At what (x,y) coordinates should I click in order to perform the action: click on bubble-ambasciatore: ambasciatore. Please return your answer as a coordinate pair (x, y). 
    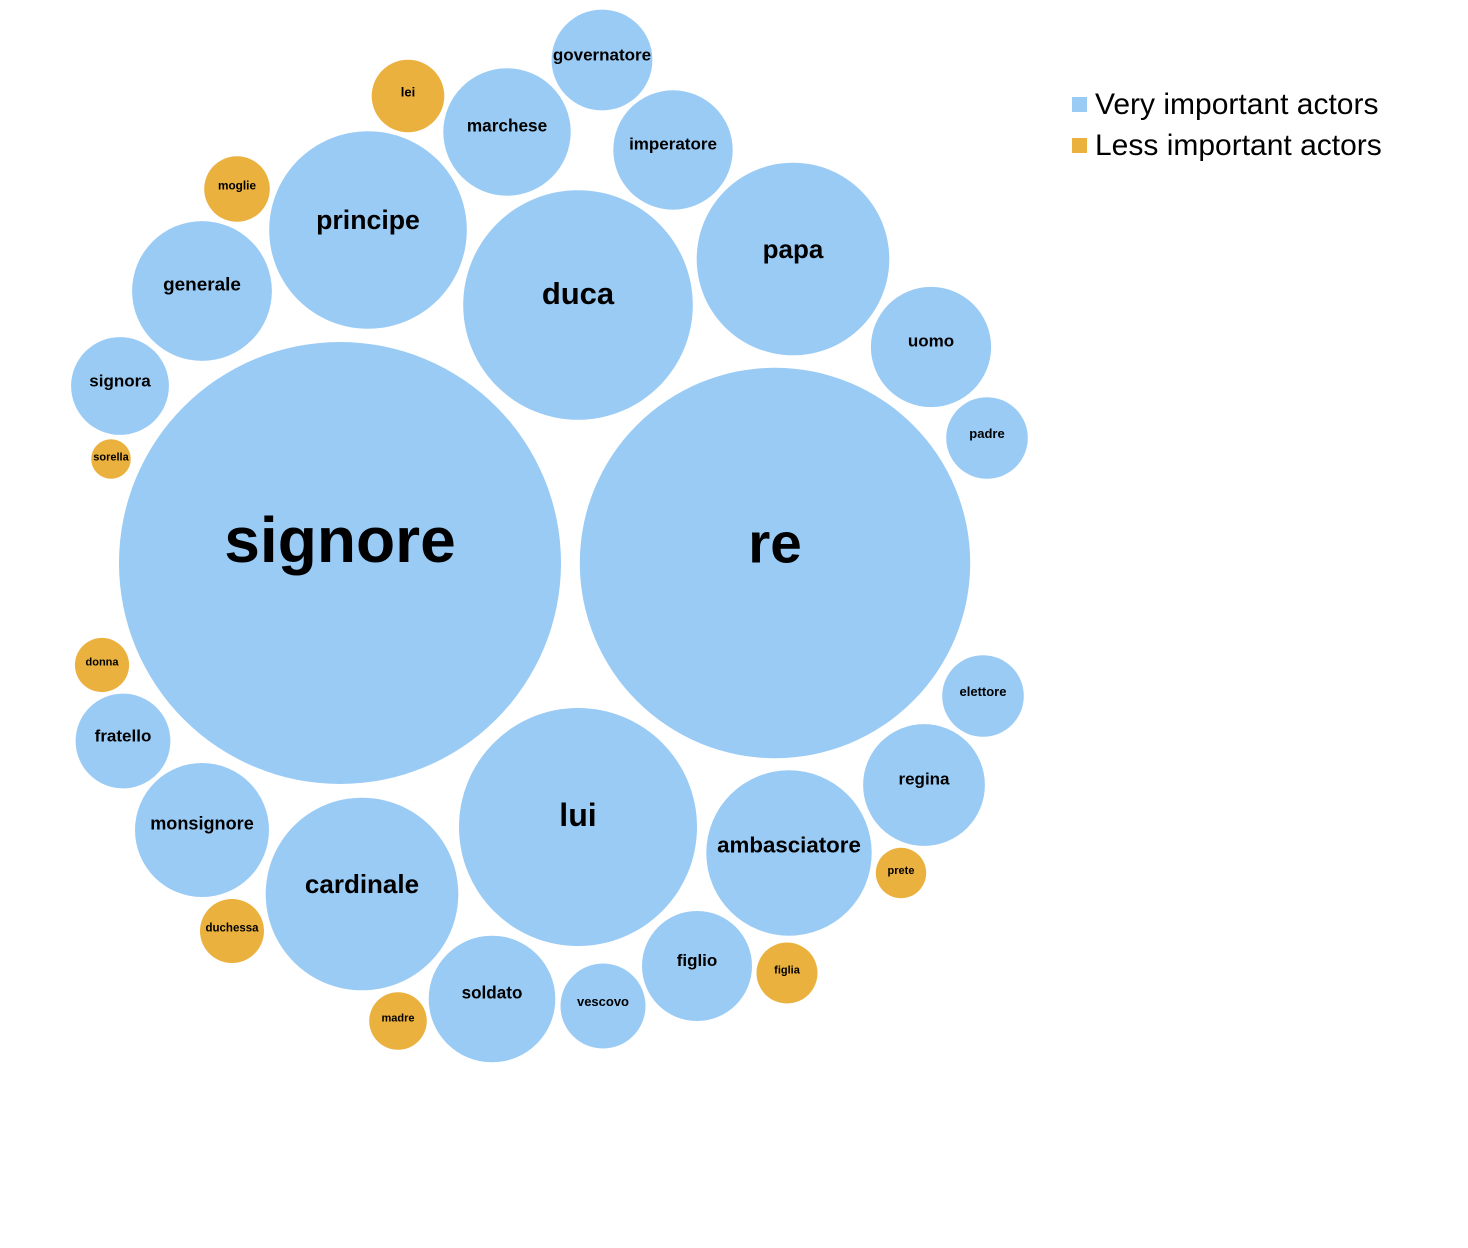
    Looking at the image, I should click on (789, 853).